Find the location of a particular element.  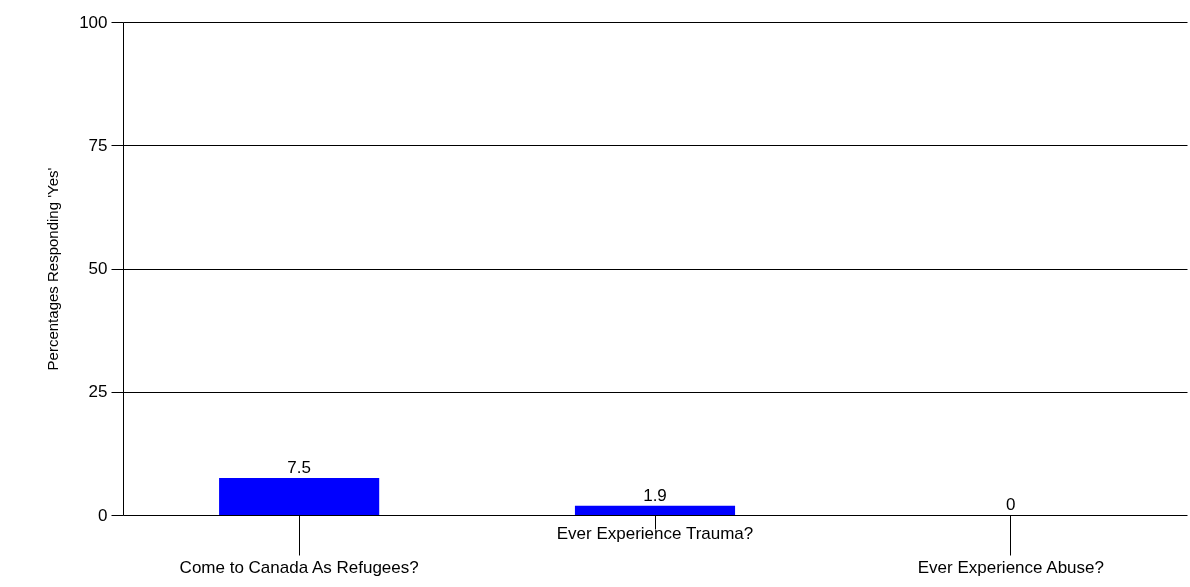

y-tick-label: 100 is located at coordinates (93, 22).